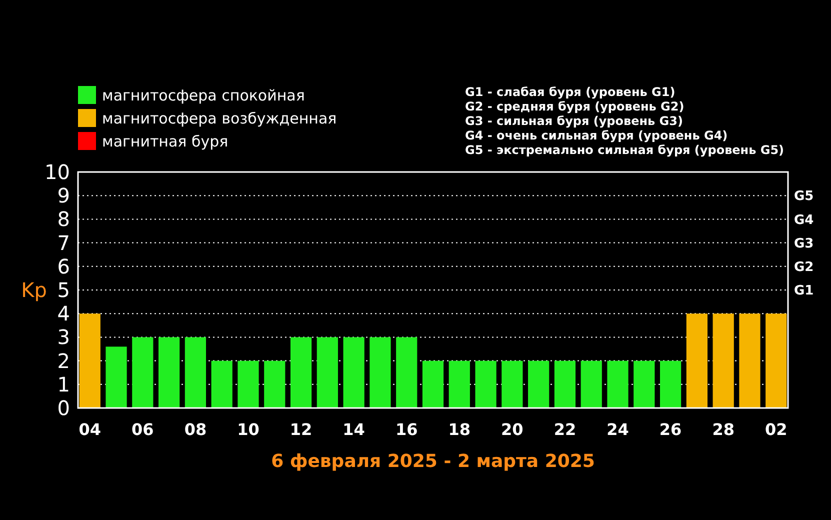 The width and height of the screenshot is (831, 520). I want to click on x-tick-label: 26, so click(670, 429).